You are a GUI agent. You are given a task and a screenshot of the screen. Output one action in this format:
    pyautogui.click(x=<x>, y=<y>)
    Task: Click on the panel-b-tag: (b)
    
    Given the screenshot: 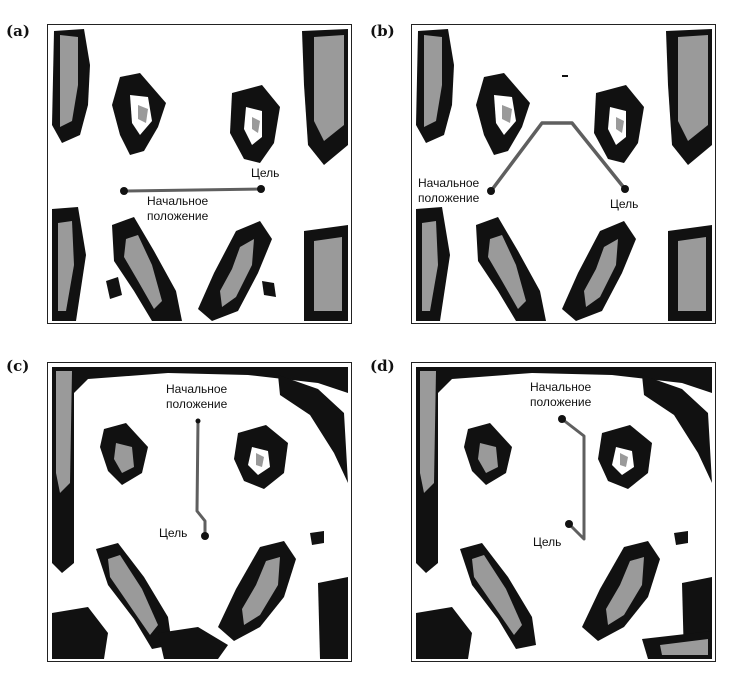 What is the action you would take?
    pyautogui.click(x=382, y=31)
    